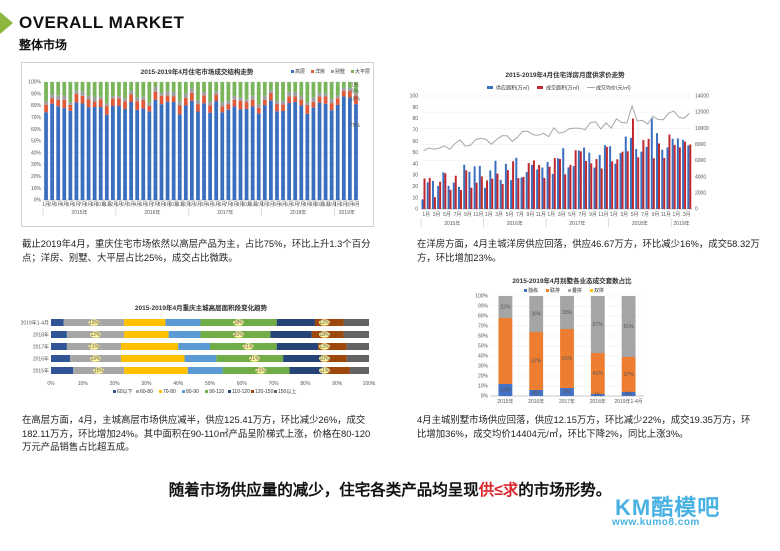 Image resolution: width=780 pixels, height=551 pixels. I want to click on x-tick-label: 6月, so click(149, 205).